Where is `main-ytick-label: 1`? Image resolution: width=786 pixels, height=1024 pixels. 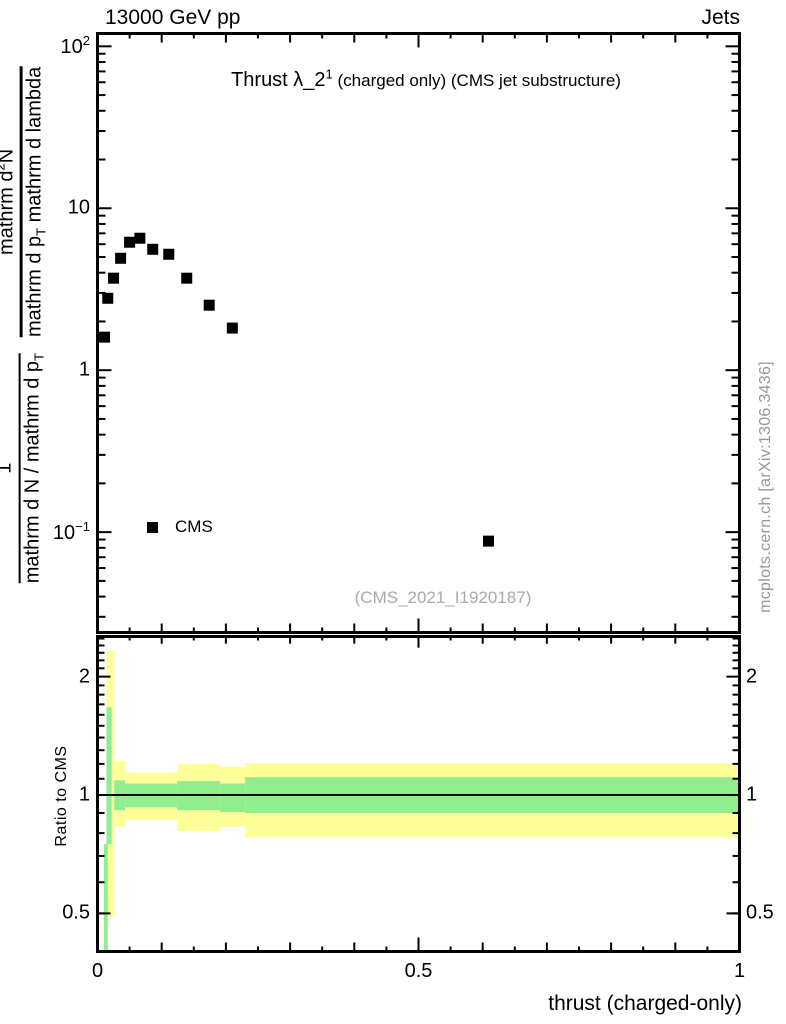 main-ytick-label: 1 is located at coordinates (84, 369).